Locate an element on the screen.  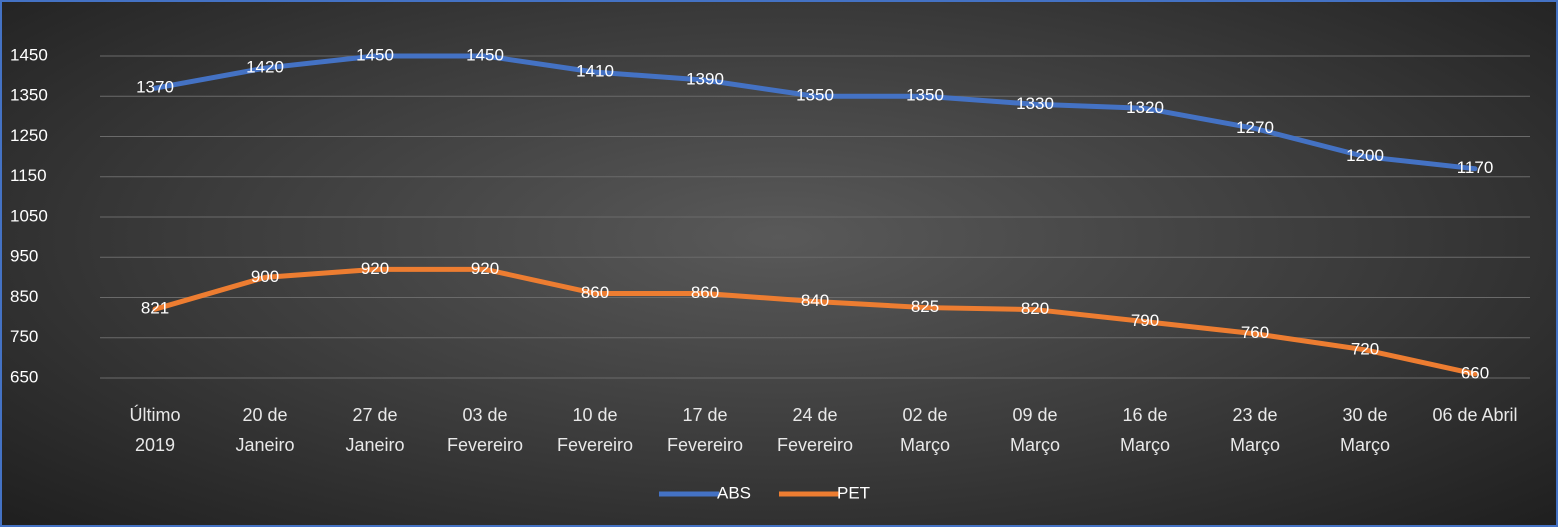
x-tick-label: 23 de Março is located at coordinates (1254, 430).